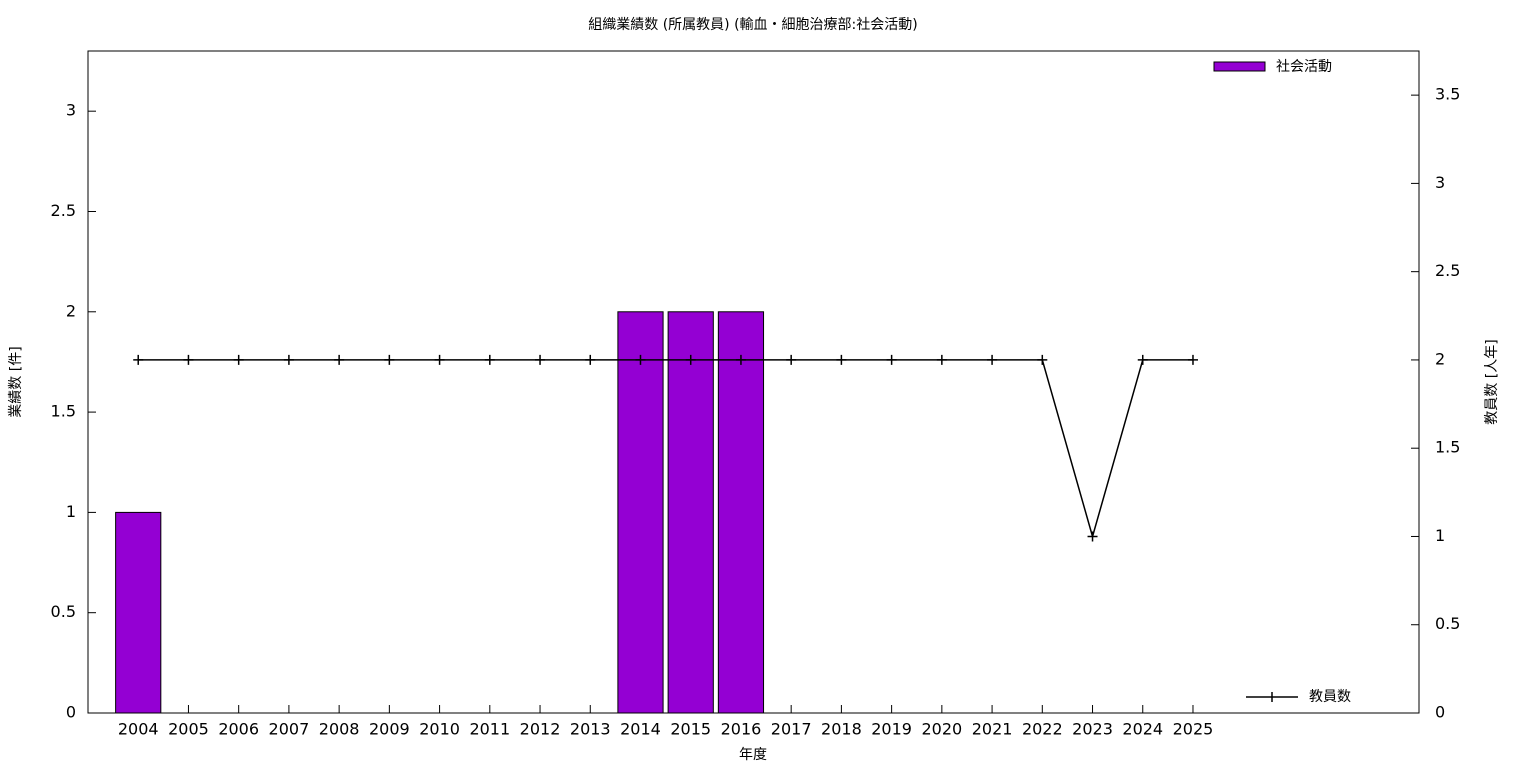 This screenshot has height=768, width=1536. I want to click on y-axis-label: 業績数 [件], so click(16, 381).